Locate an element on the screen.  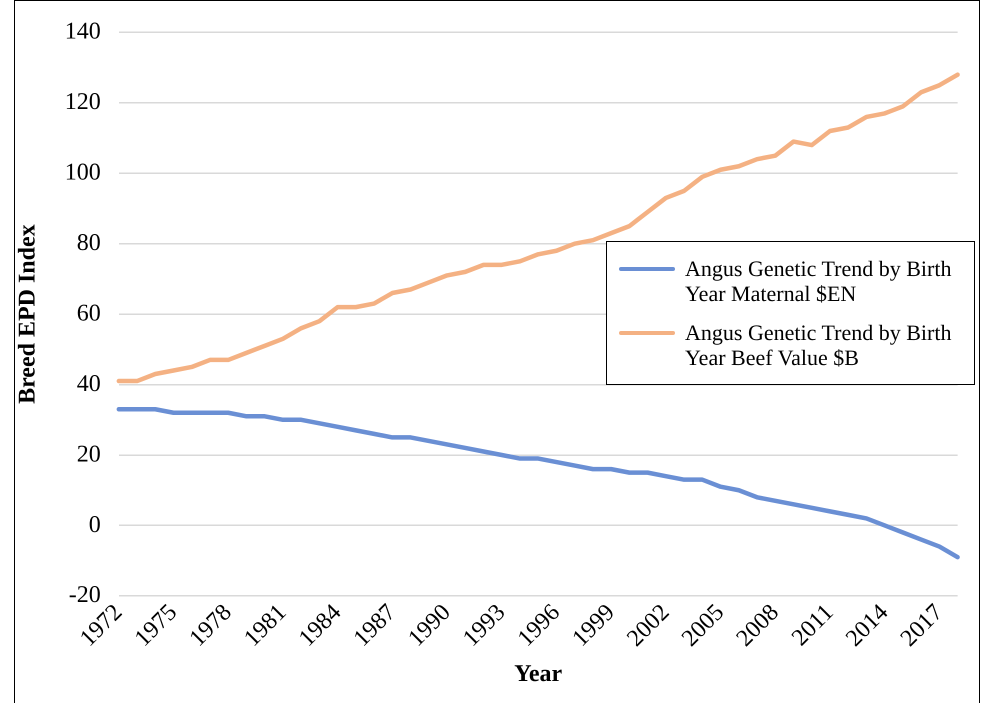
legend-label: Angus Genetic Trend by Birth Year Beef Value $B is located at coordinates (818, 345).